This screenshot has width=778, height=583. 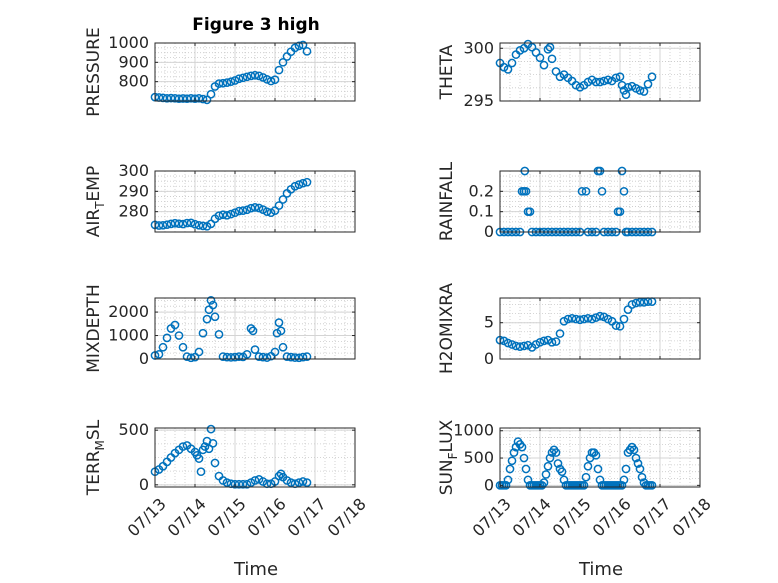 I want to click on y-axis-label-text: THETA, so click(x=447, y=72).